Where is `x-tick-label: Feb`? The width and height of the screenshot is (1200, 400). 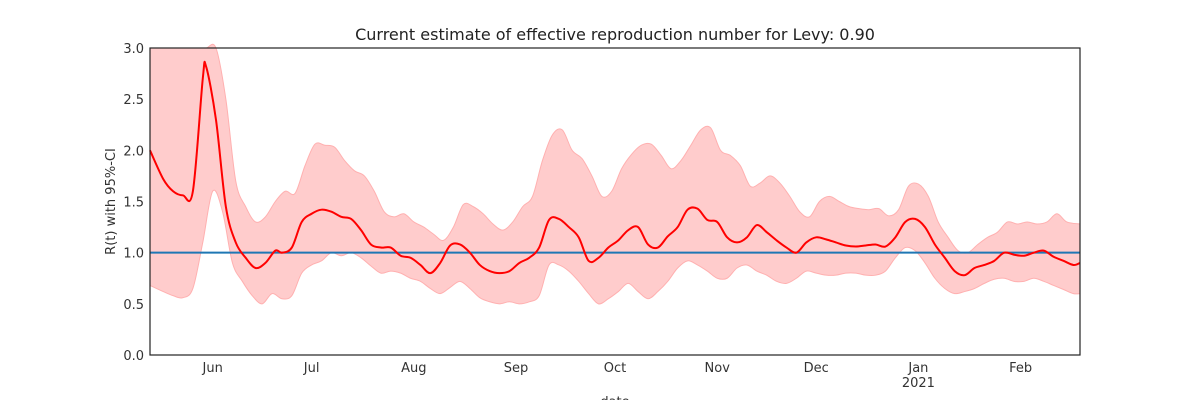 x-tick-label: Feb is located at coordinates (1020, 368).